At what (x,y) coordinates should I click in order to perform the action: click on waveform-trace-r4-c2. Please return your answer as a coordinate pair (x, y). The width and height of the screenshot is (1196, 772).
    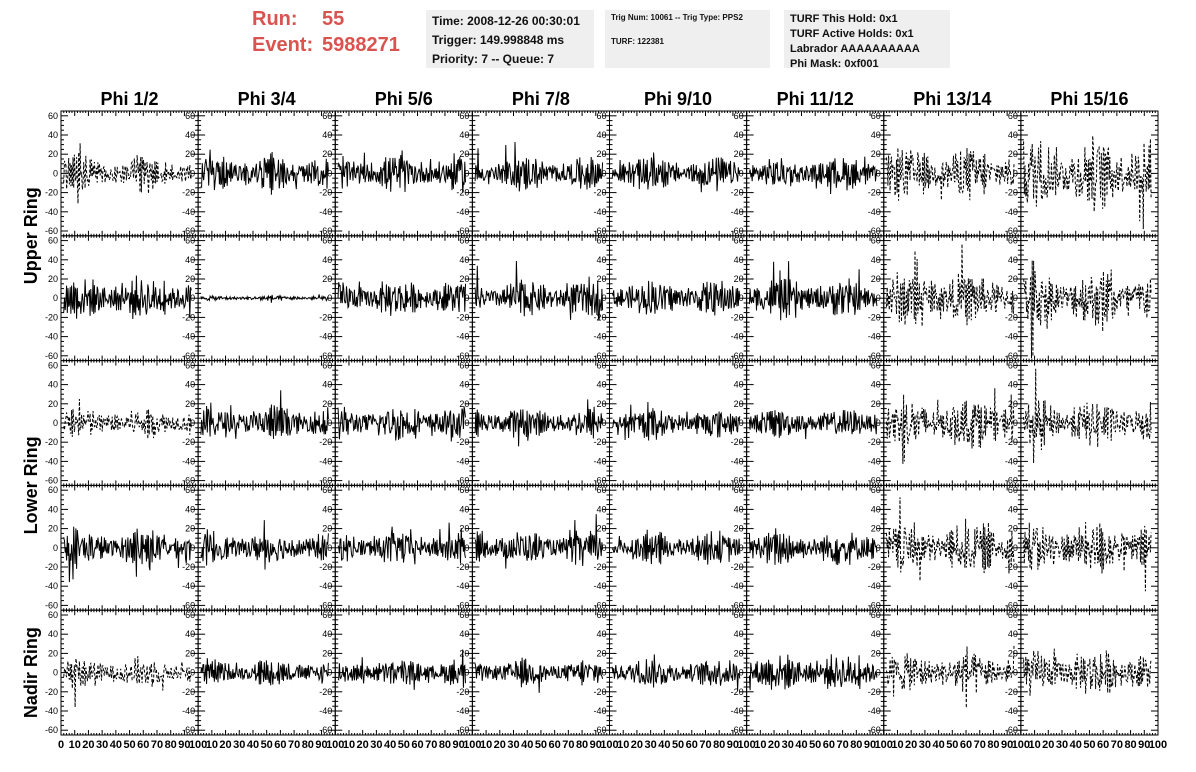
    Looking at the image, I should click on (264, 545).